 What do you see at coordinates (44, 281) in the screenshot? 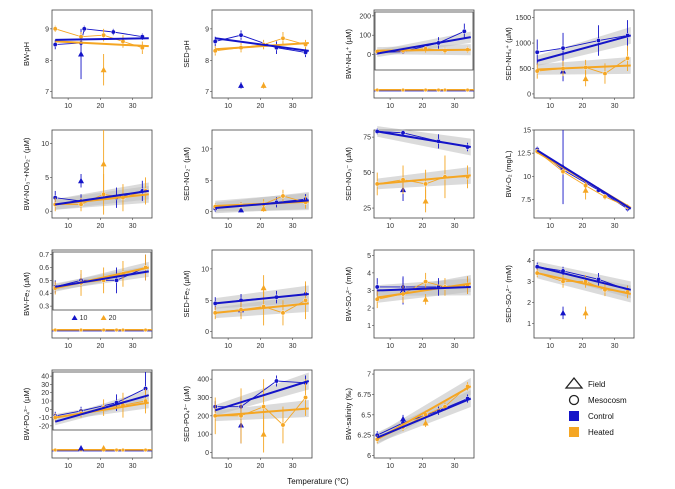
I see `y-tick-label: 0.5` at bounding box center [44, 281].